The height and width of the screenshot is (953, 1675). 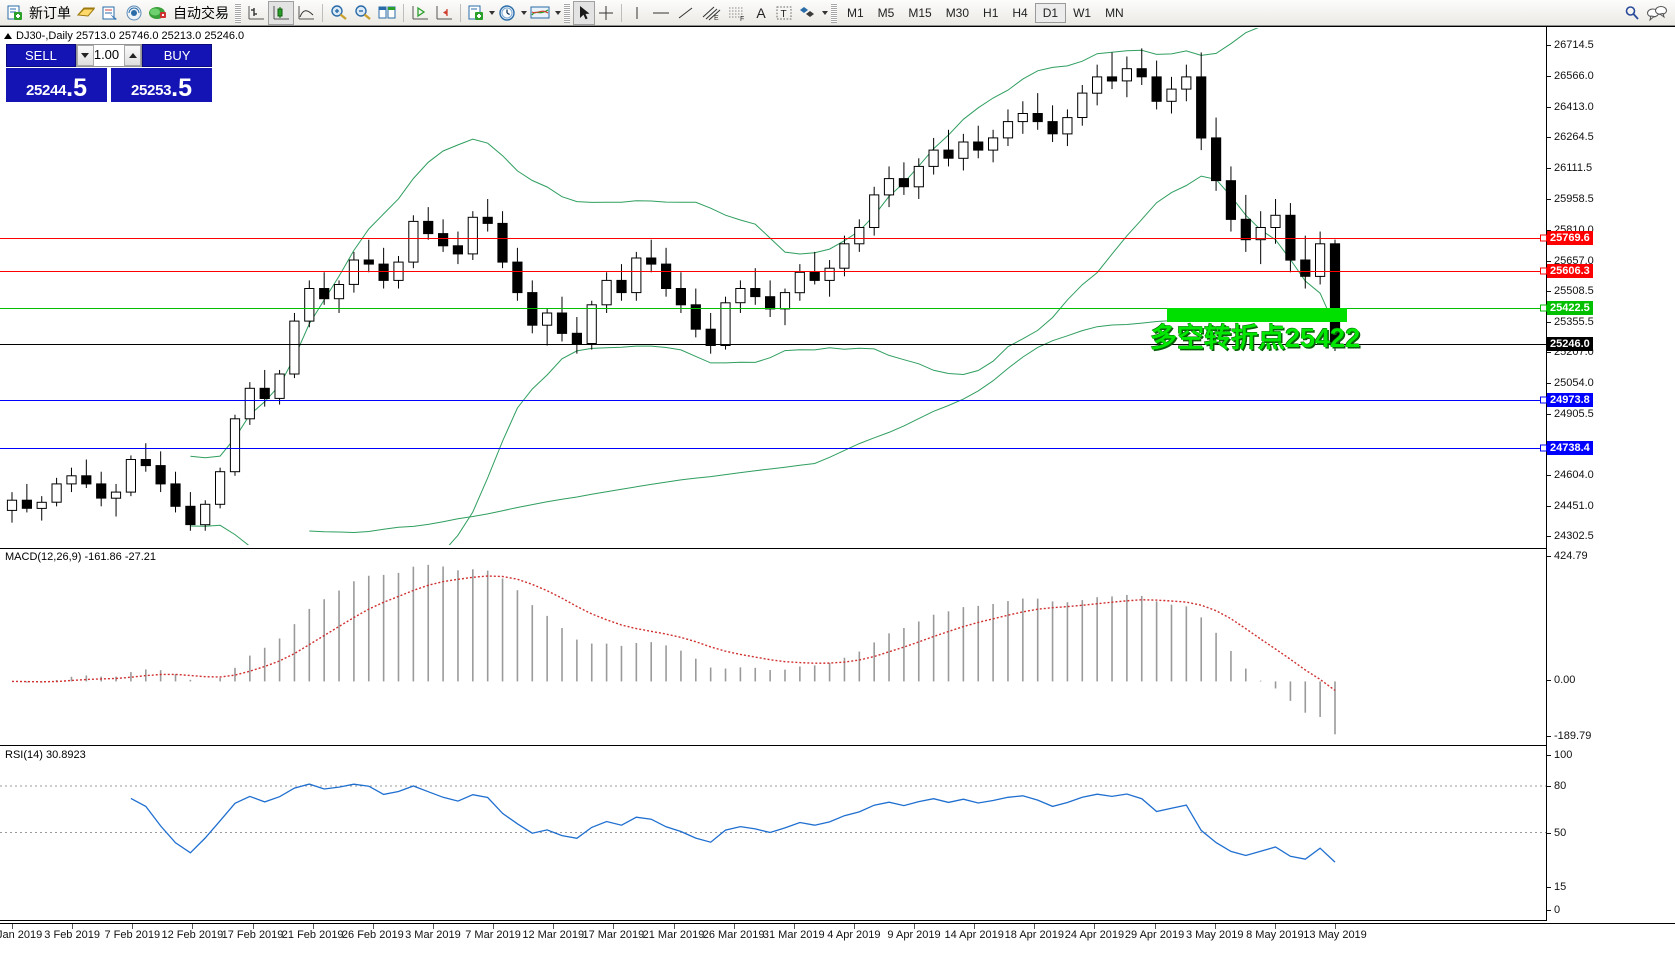 What do you see at coordinates (41, 55) in the screenshot?
I see `sell-button: SELL` at bounding box center [41, 55].